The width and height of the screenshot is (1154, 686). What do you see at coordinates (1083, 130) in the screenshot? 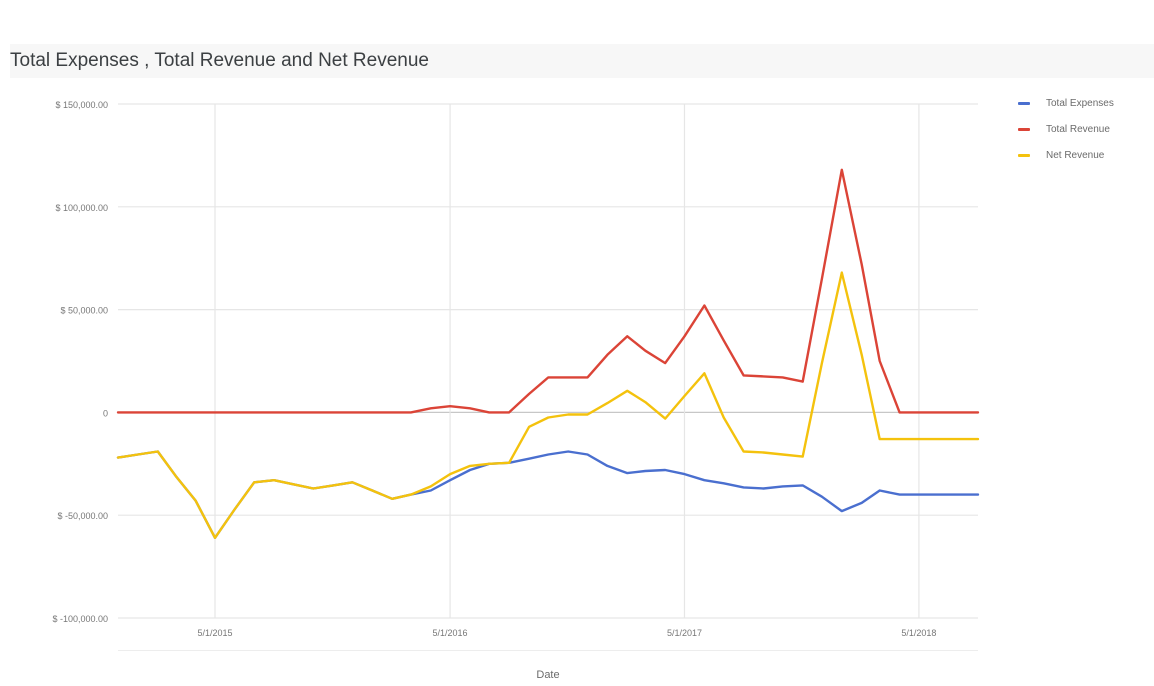
I see `legend-item-total-revenue: Total Revenue` at bounding box center [1083, 130].